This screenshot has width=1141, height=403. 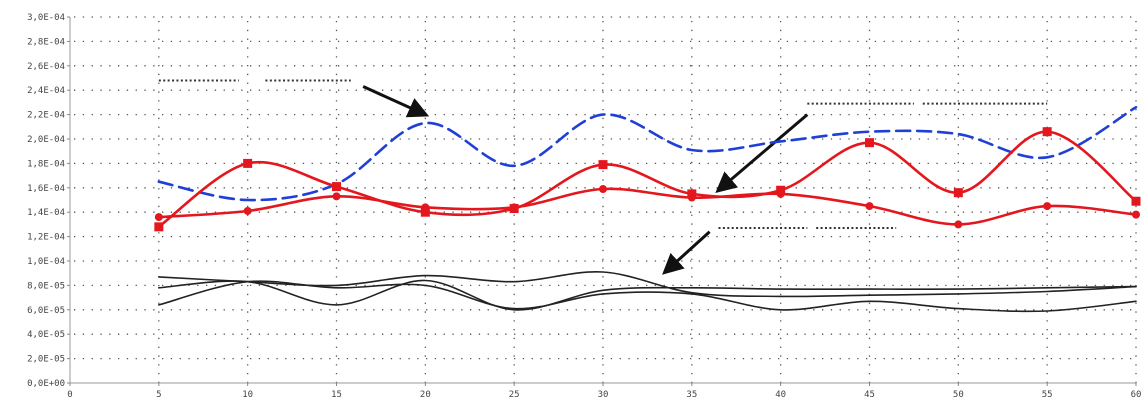 I want to click on x-tick-label: 20, so click(x=425, y=395).